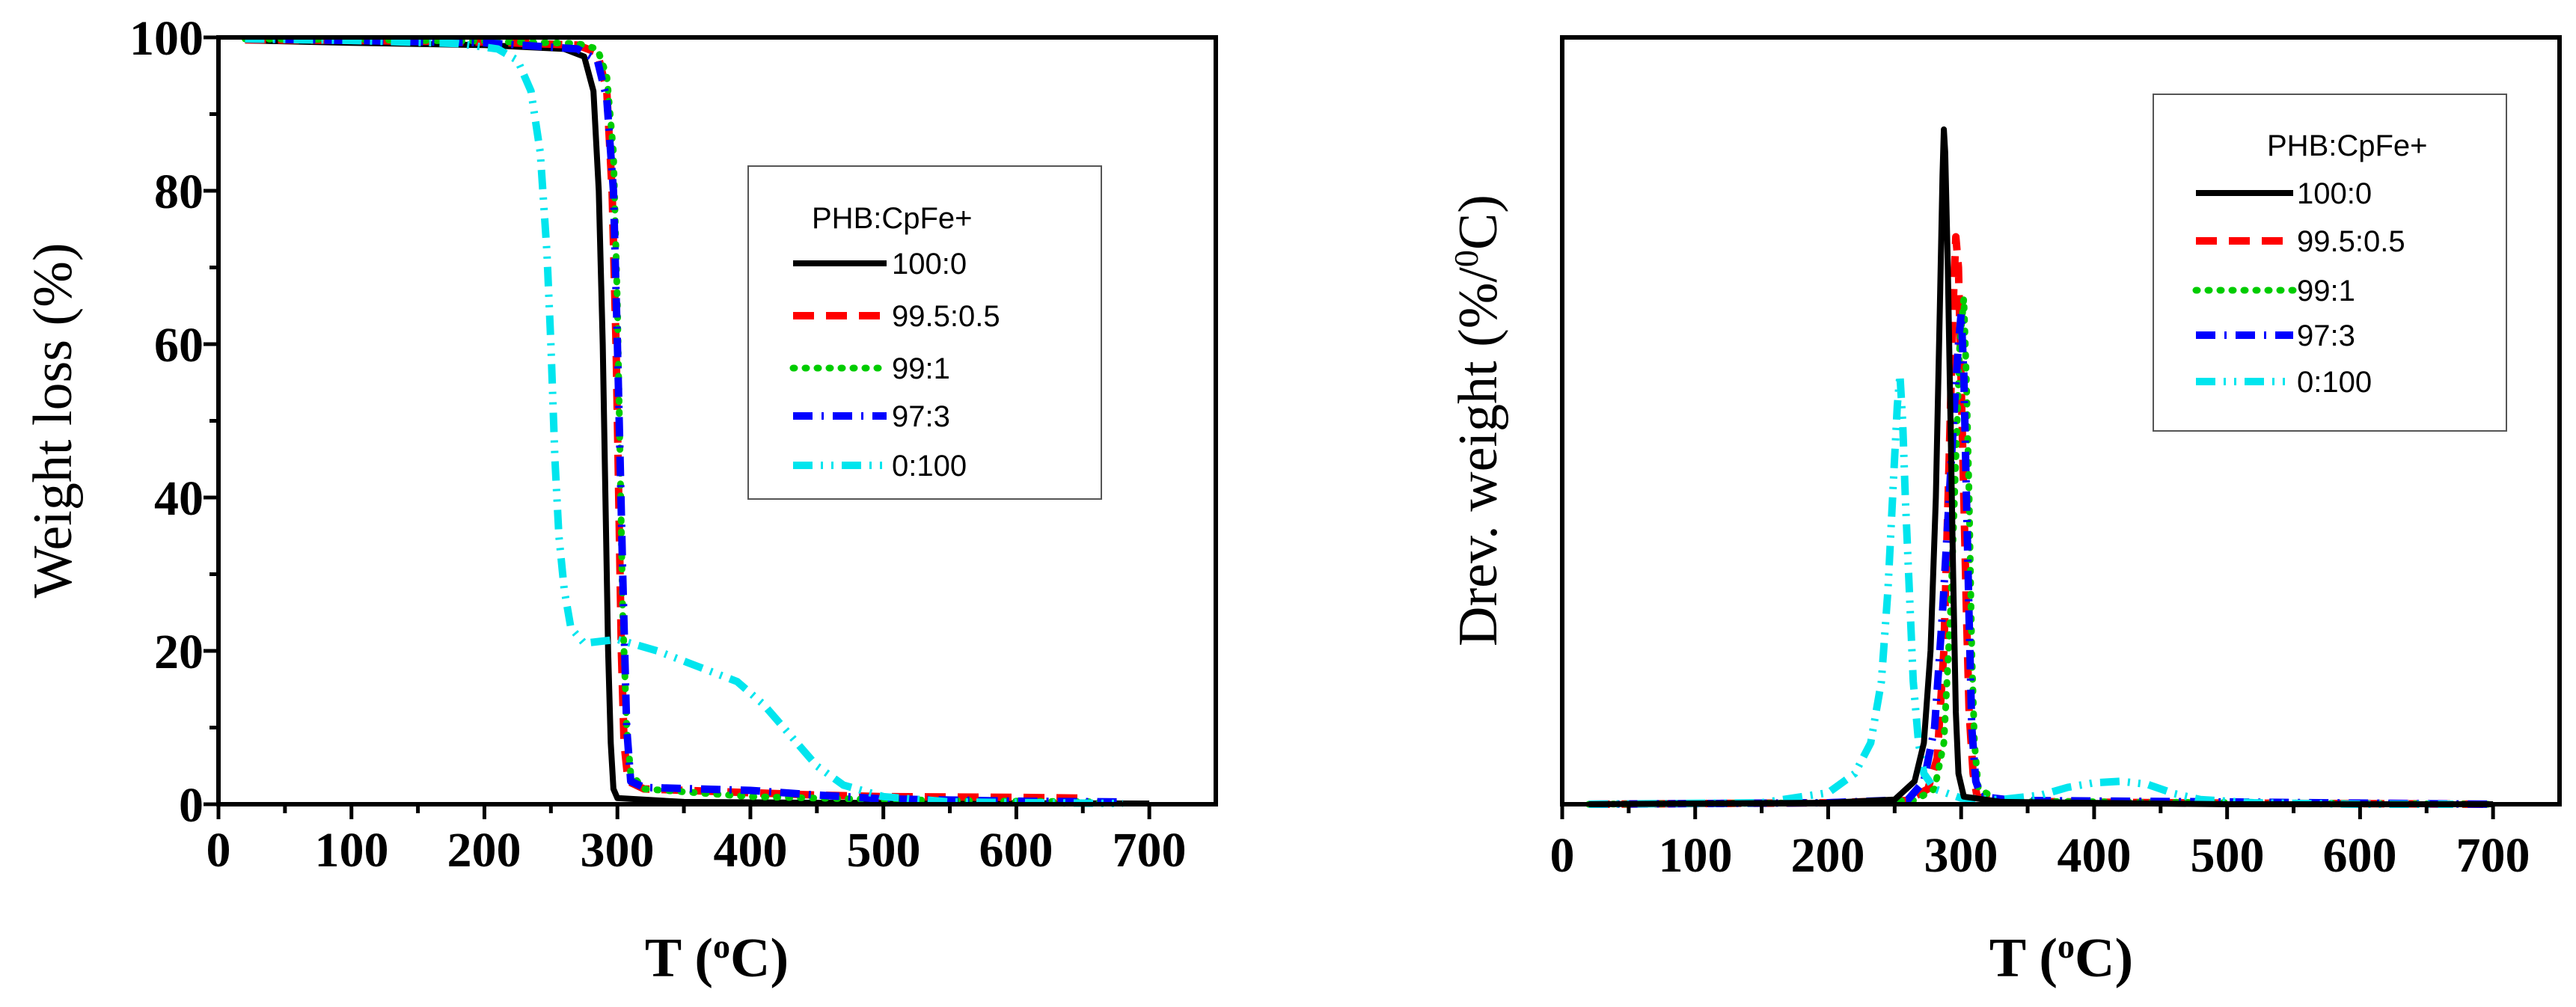  Describe the element at coordinates (946, 316) in the screenshot. I see `left-legend-label-1: 99.5:0.5` at that location.